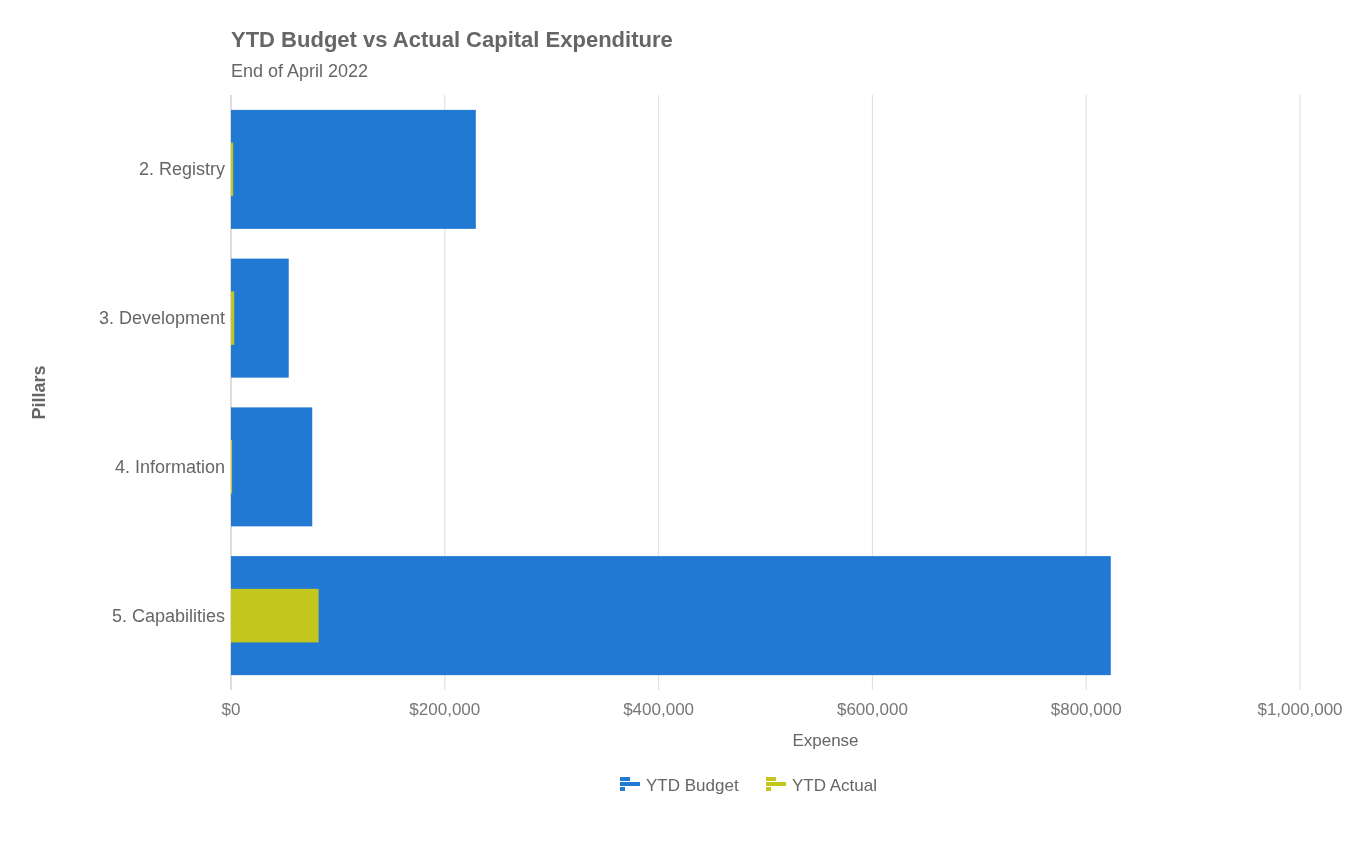 Image resolution: width=1354 pixels, height=849 pixels. Describe the element at coordinates (1086, 709) in the screenshot. I see `x-tick-label: $800,000` at that location.